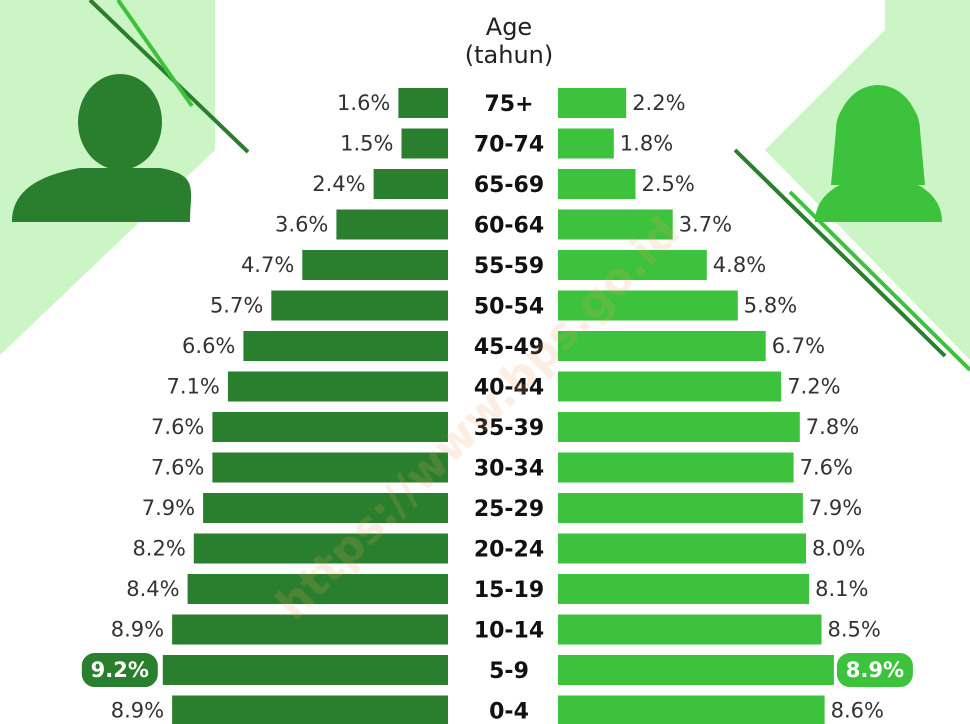 The image size is (970, 724). I want to click on category-label: 25-29, so click(509, 509).